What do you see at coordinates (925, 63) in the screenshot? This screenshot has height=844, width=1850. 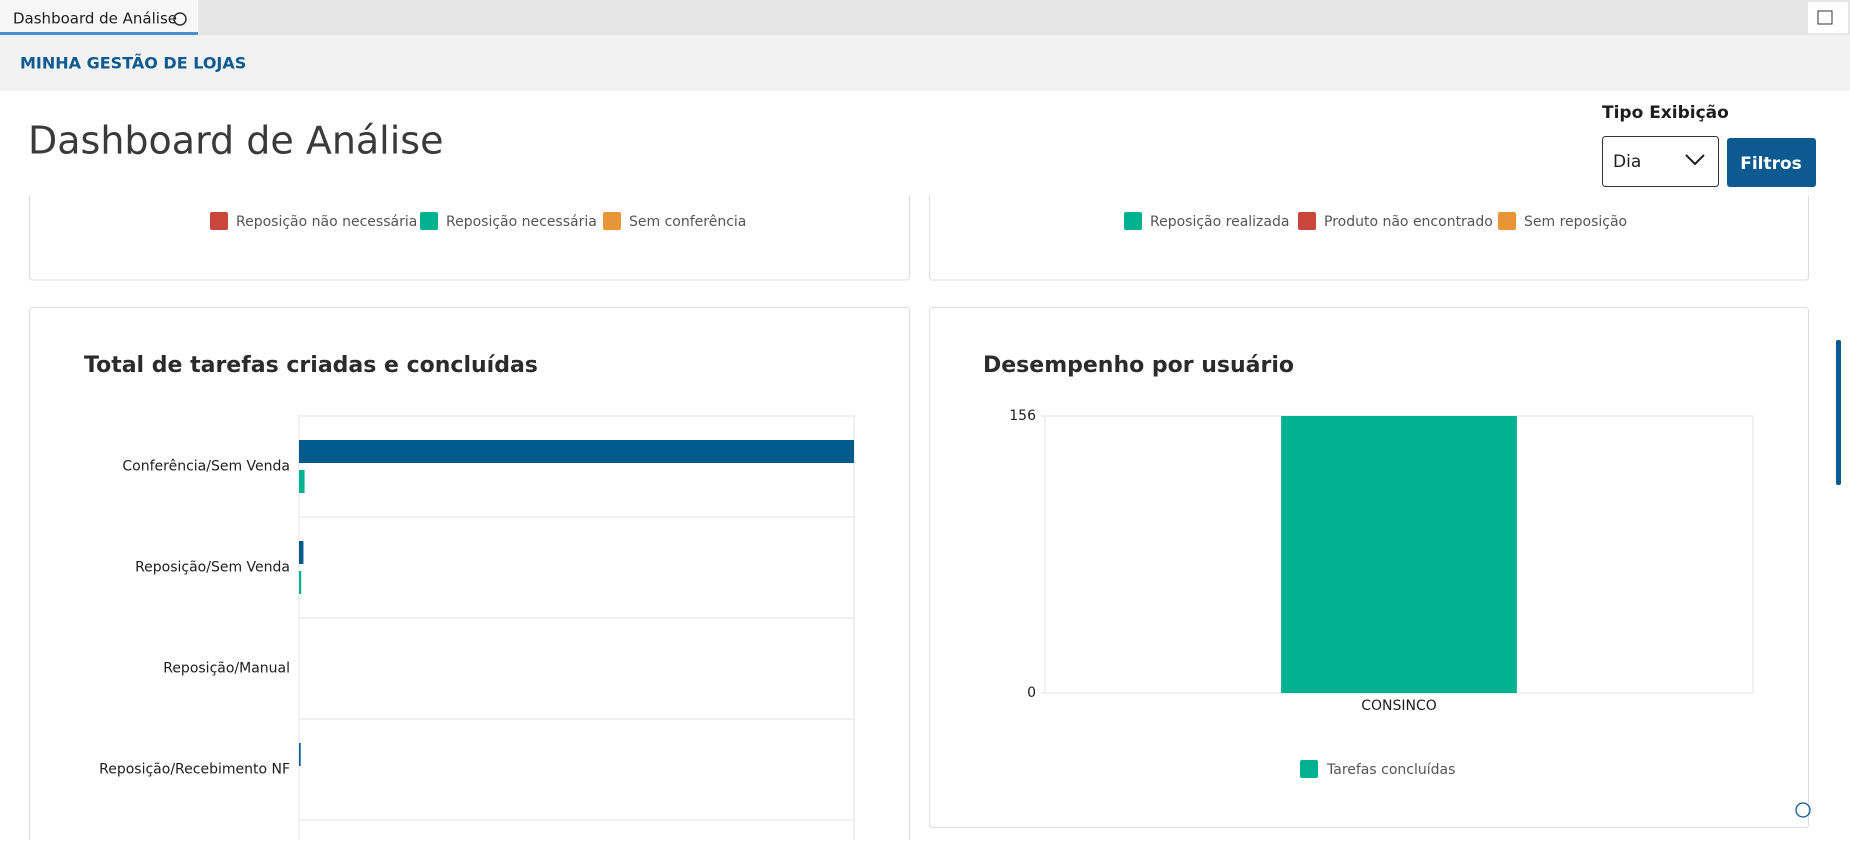 I see `header` at bounding box center [925, 63].